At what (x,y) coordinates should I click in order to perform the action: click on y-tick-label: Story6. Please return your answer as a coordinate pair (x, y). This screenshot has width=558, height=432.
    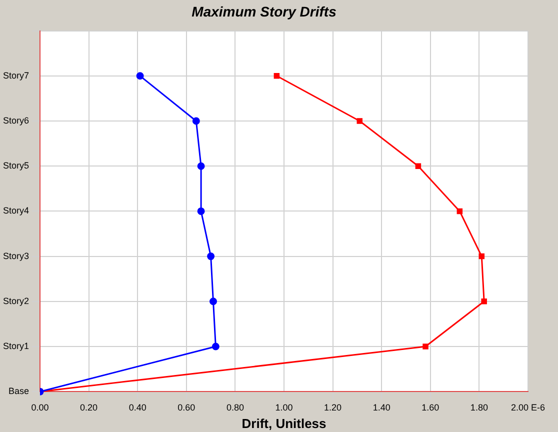
    Looking at the image, I should click on (16, 120).